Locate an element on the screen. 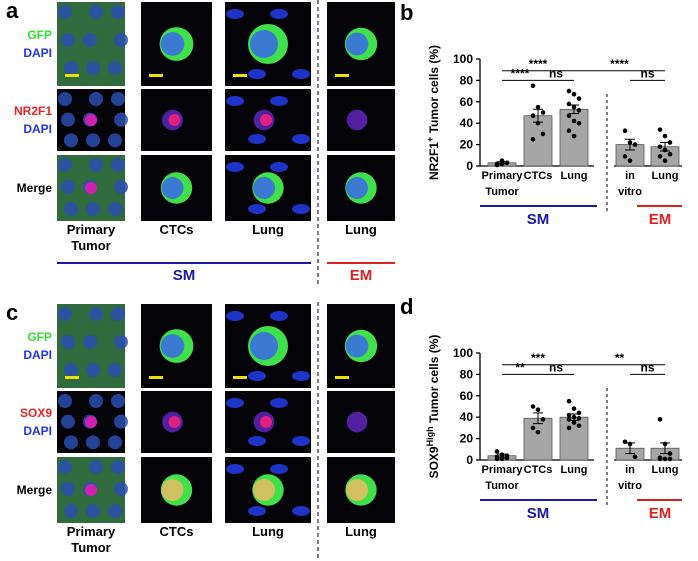 This screenshot has width=698, height=561. panel-label: b is located at coordinates (406, 12).